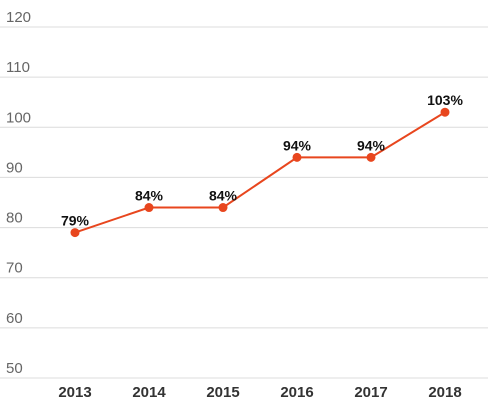  What do you see at coordinates (14, 268) in the screenshot?
I see `y-tick-label: 70` at bounding box center [14, 268].